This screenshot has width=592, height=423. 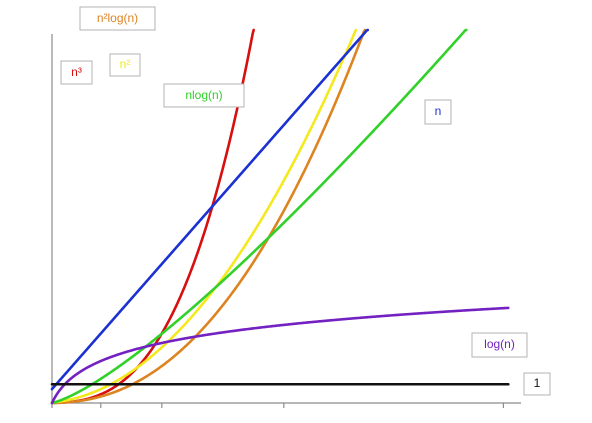 I want to click on series-label-n-log-n: nlog(n), so click(x=204, y=95).